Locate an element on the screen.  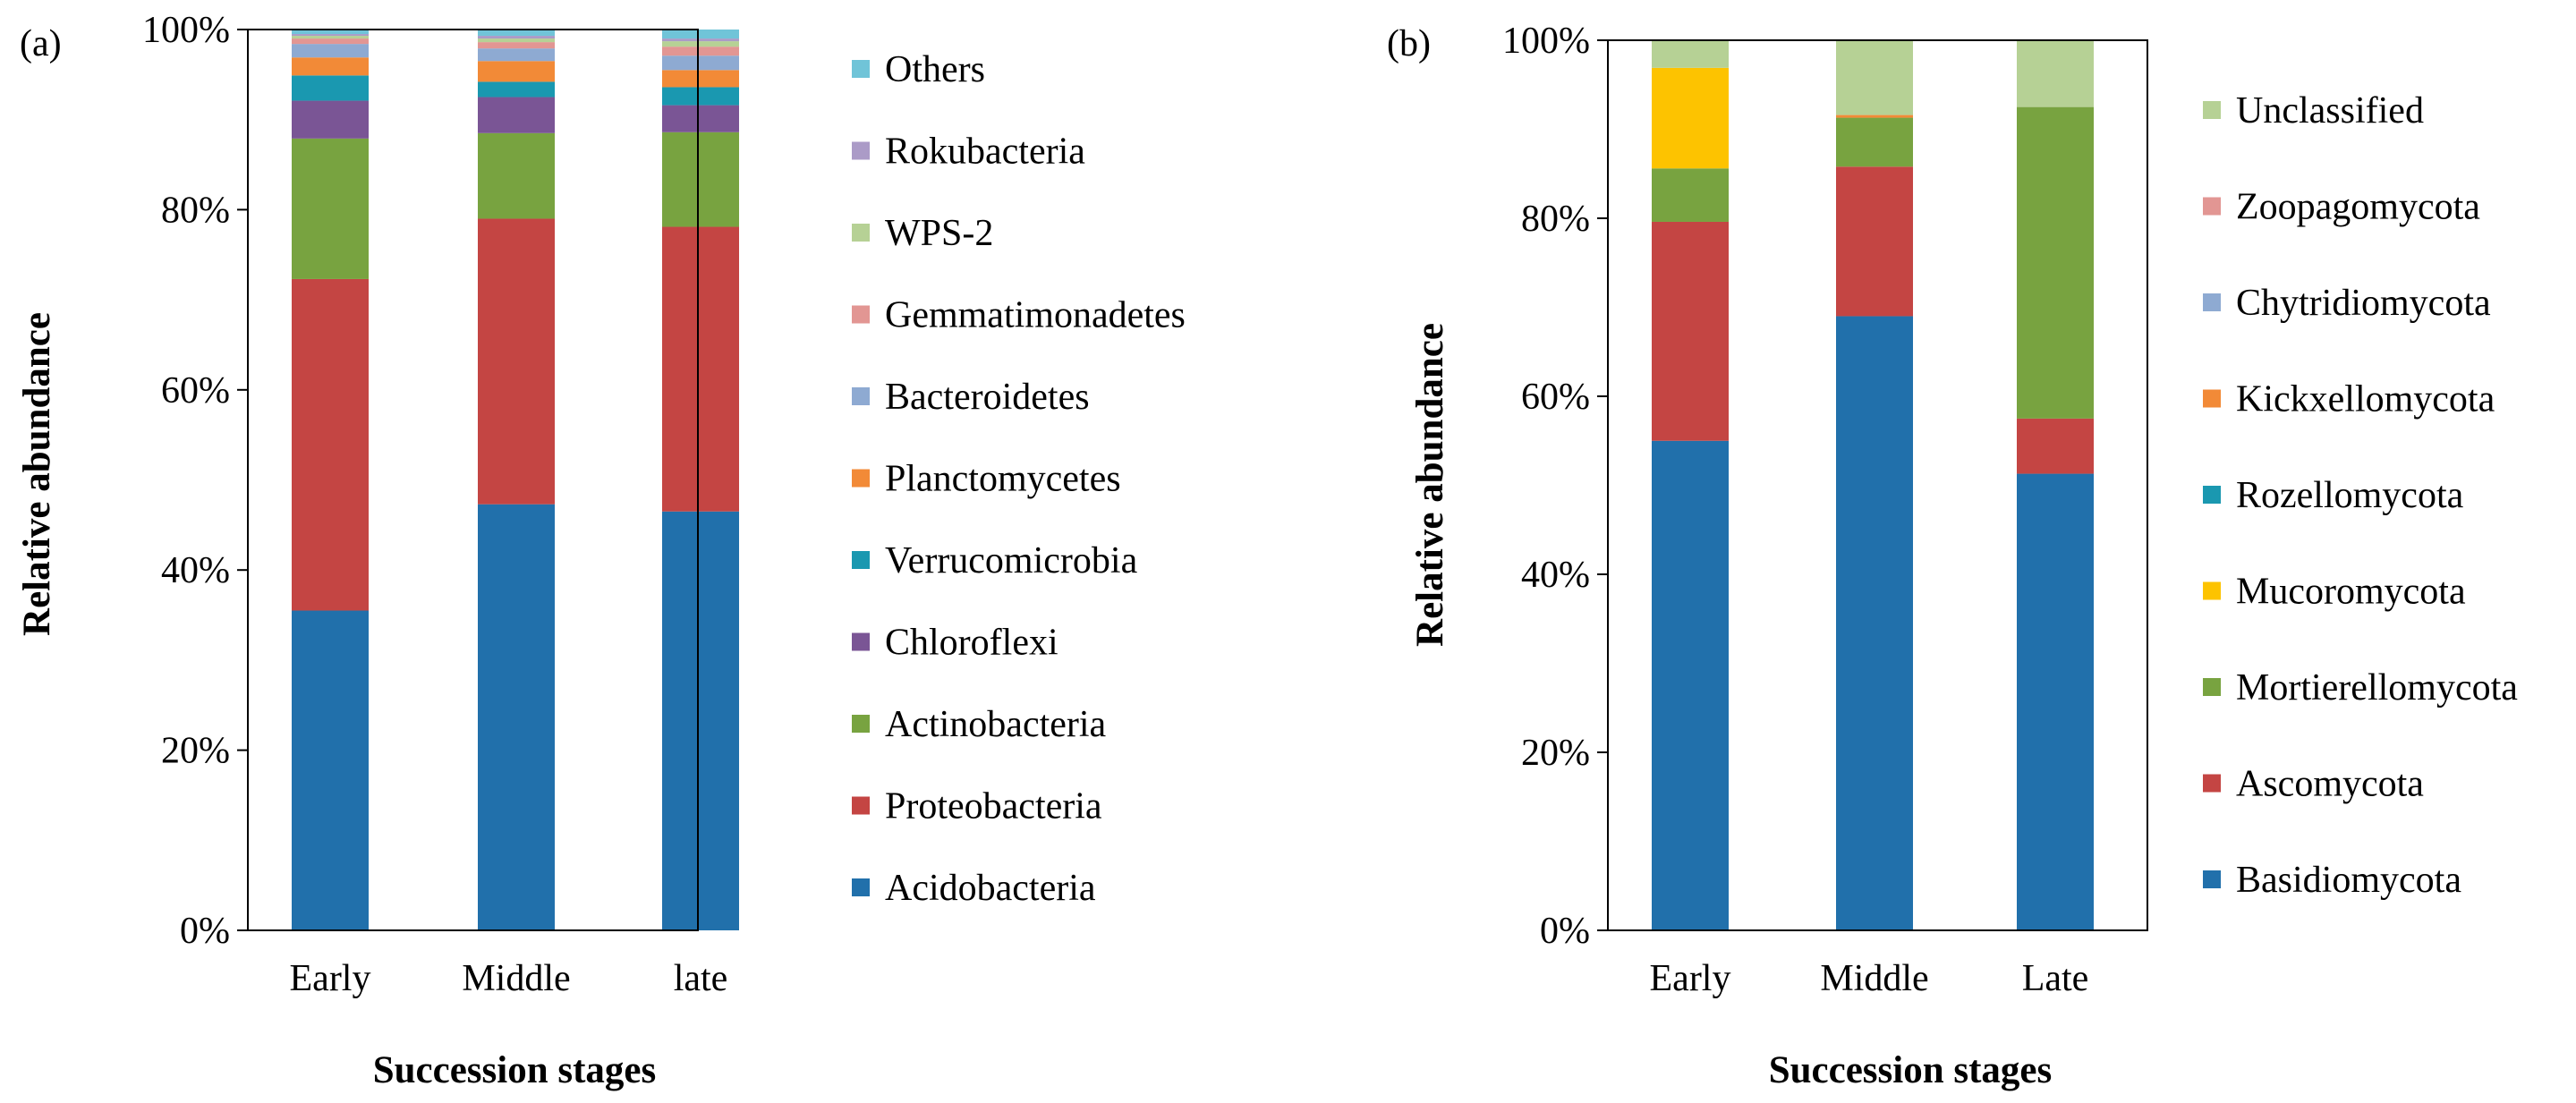
x-tick-label: Late is located at coordinates (2055, 978).